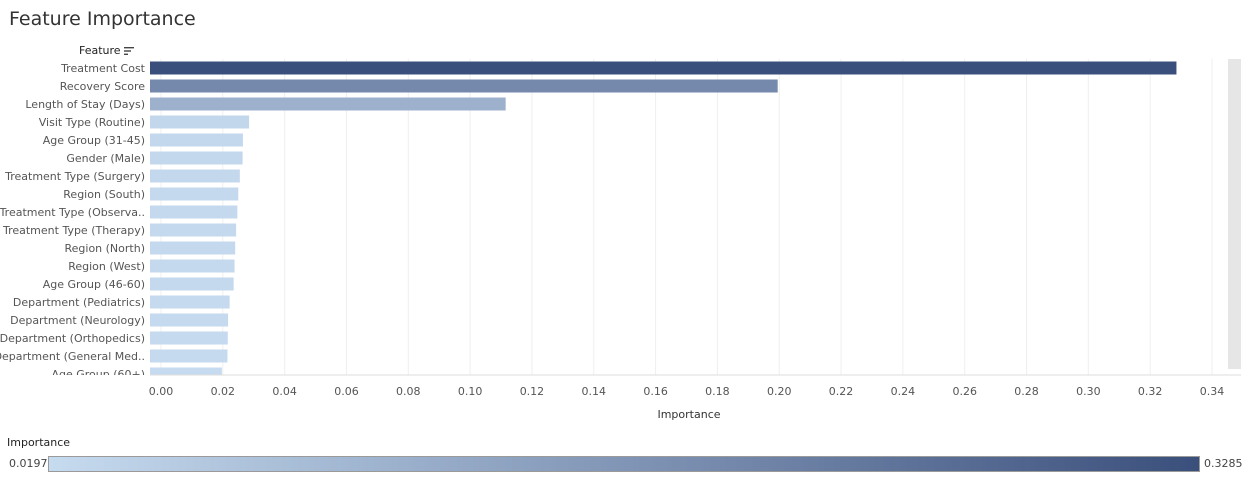 This screenshot has width=1260, height=484. Describe the element at coordinates (1026, 391) in the screenshot. I see `x-tick-label: 0.28` at that location.